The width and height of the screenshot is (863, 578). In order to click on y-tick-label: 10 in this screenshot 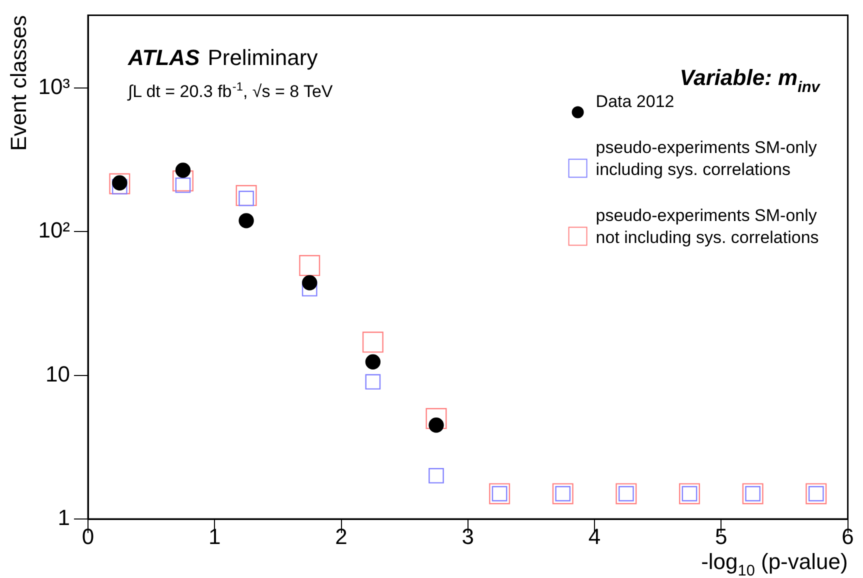, I will do `click(58, 373)`.